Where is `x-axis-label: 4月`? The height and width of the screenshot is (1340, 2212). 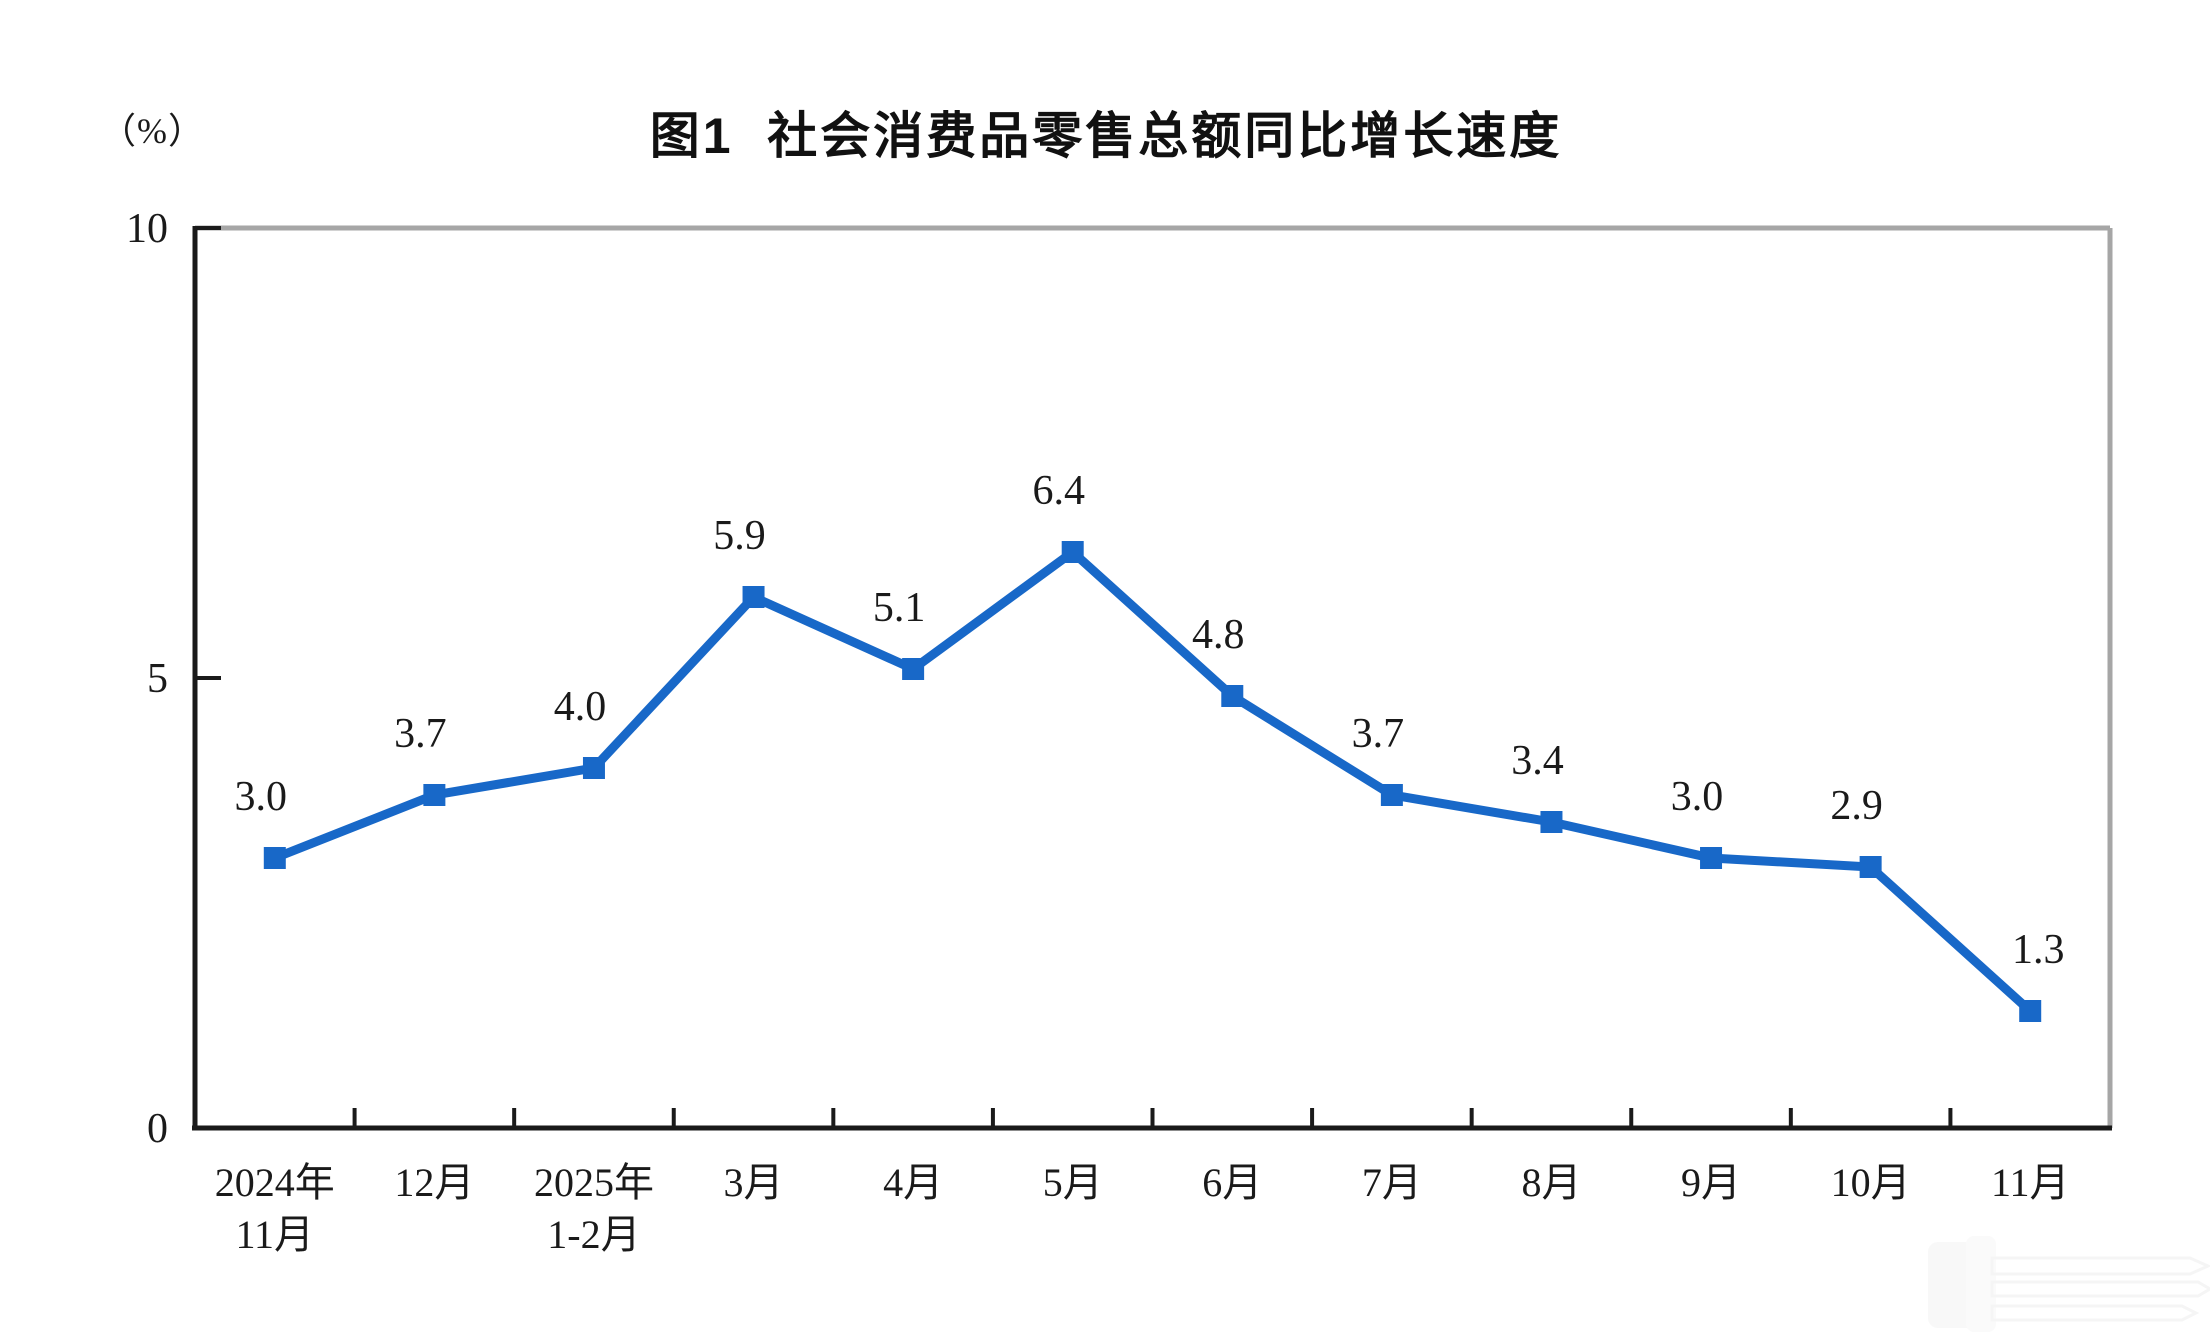 x-axis-label: 4月 is located at coordinates (913, 1182).